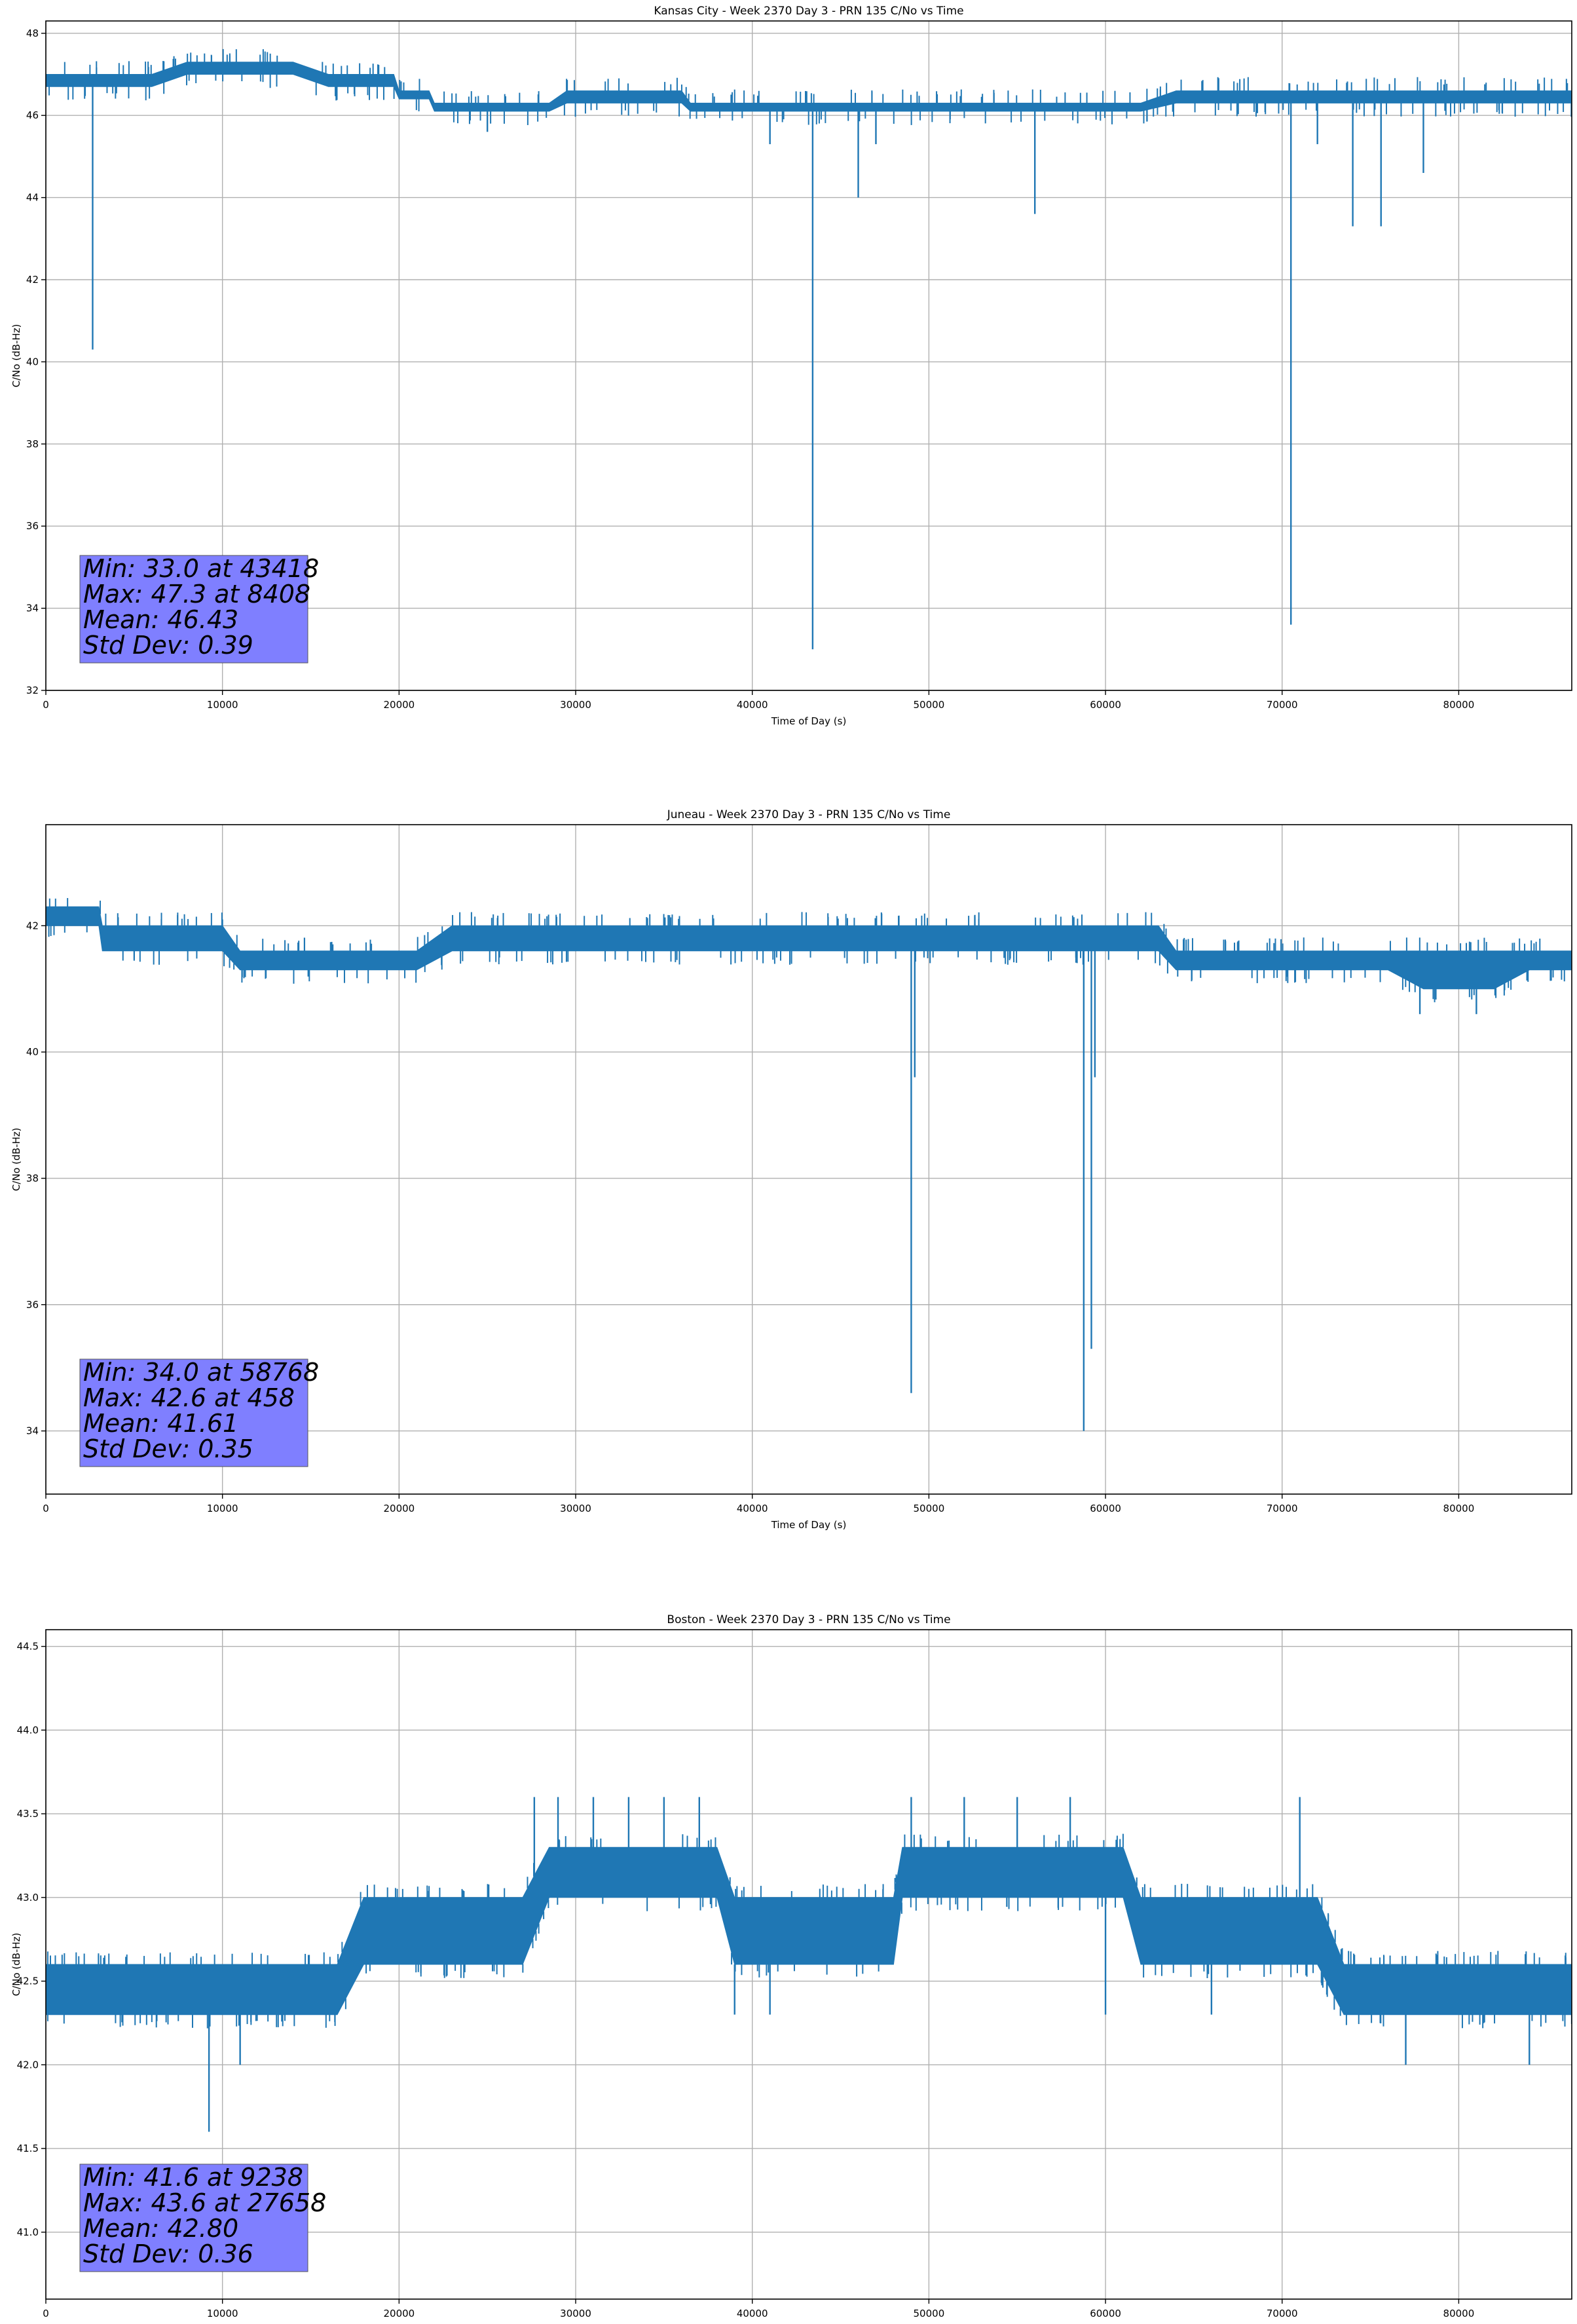 The height and width of the screenshot is (2324, 1577). What do you see at coordinates (32, 198) in the screenshot?
I see `y-tick-label: 44` at bounding box center [32, 198].